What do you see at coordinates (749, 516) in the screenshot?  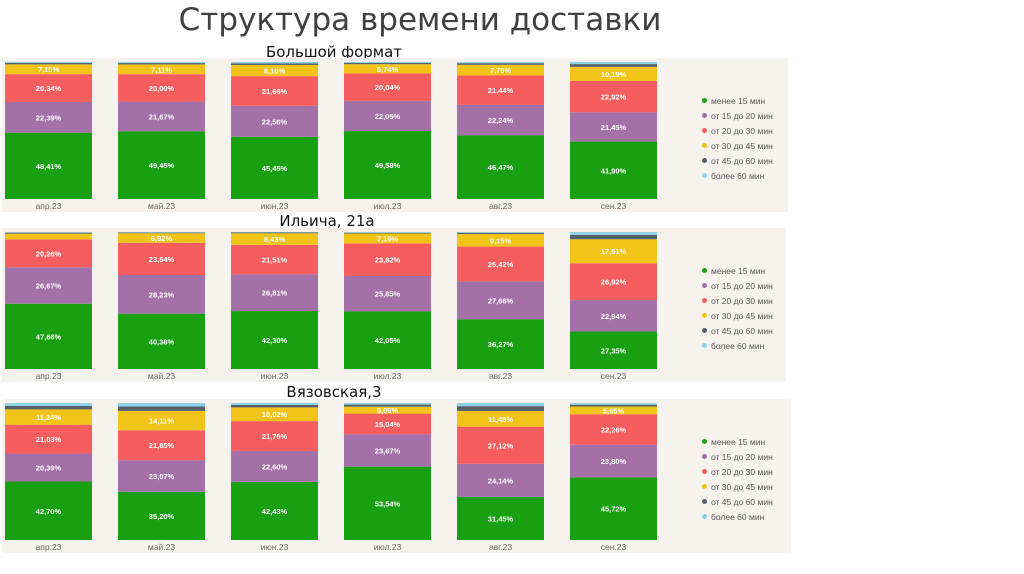 I see `legend-item-gt60: более 60 мин` at bounding box center [749, 516].